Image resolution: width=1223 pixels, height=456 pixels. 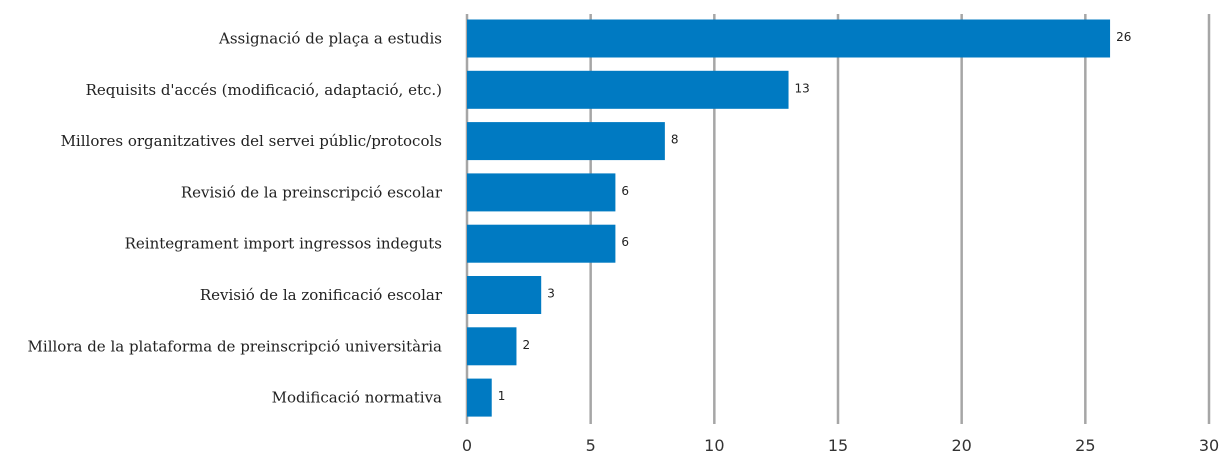 What do you see at coordinates (675, 140) in the screenshot?
I see `data-label: 8` at bounding box center [675, 140].